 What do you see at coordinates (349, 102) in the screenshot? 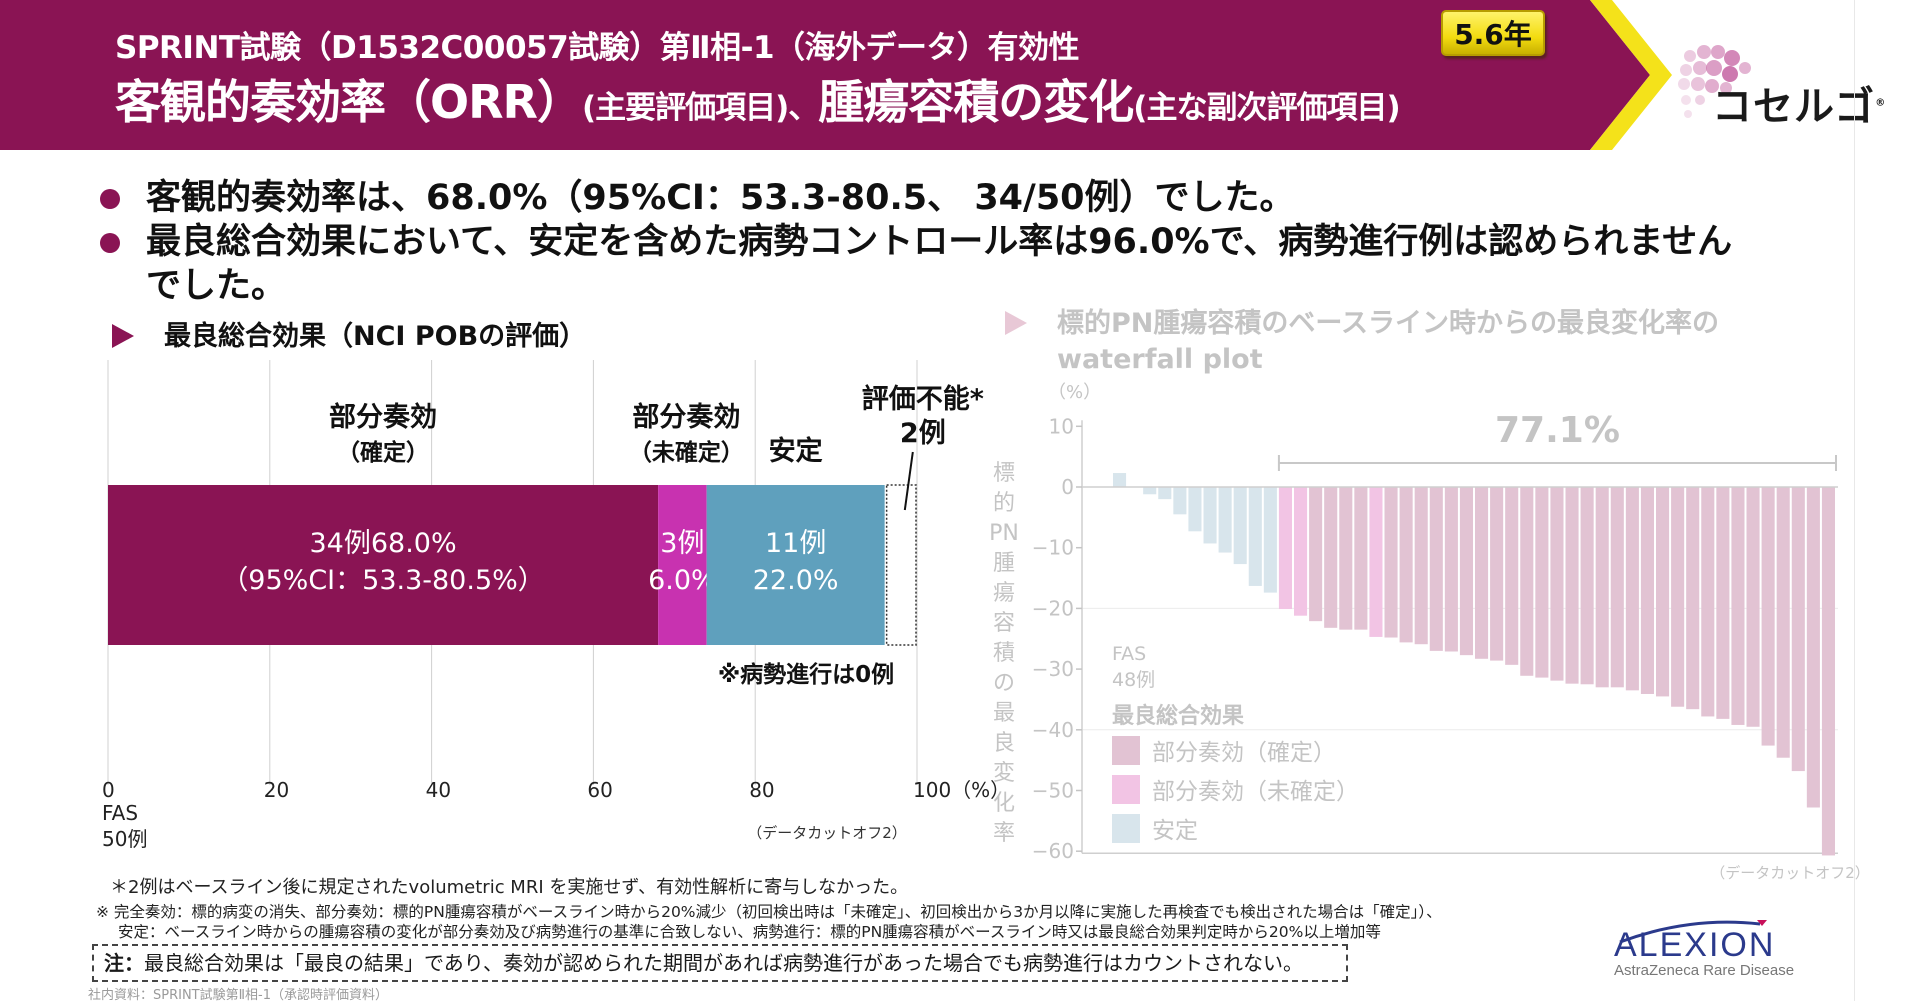
I see `title-orr: 客観的奏効率（ORR）` at bounding box center [349, 102].